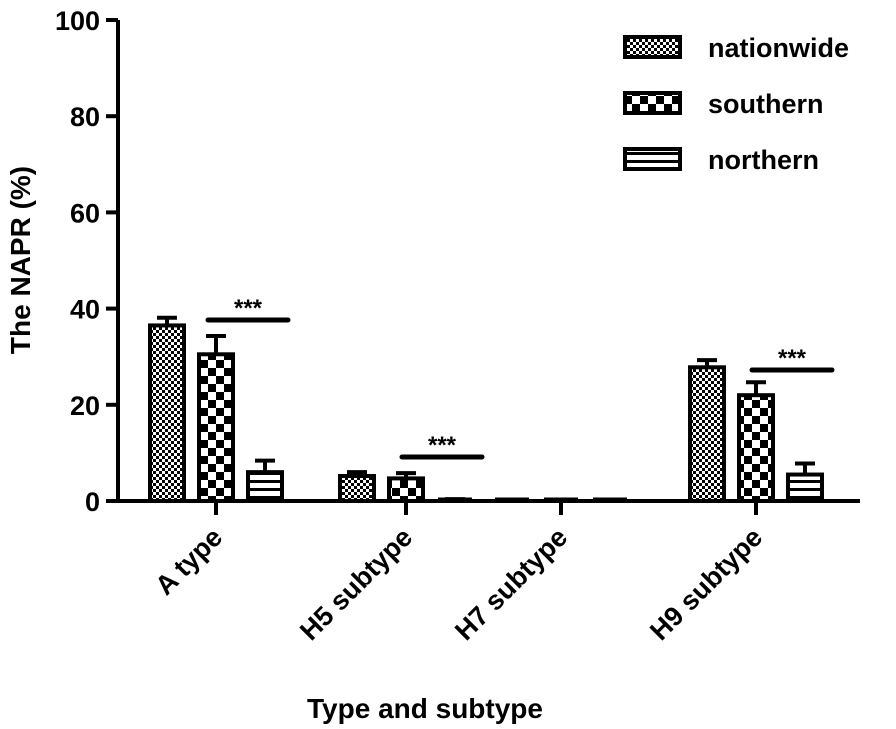 This screenshot has height=729, width=896. What do you see at coordinates (511, 584) in the screenshot?
I see `x-tick-label-2: H7 subtype` at bounding box center [511, 584].